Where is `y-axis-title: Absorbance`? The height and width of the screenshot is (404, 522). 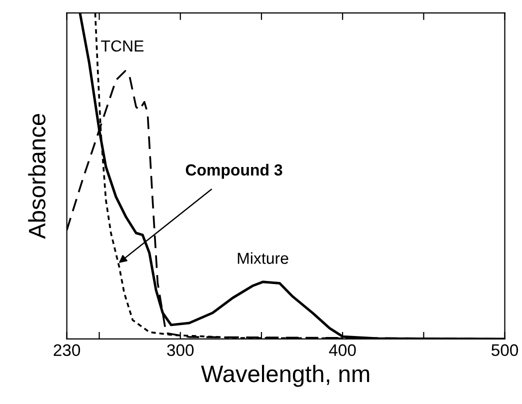 y-axis-title: Absorbance is located at coordinates (37, 176).